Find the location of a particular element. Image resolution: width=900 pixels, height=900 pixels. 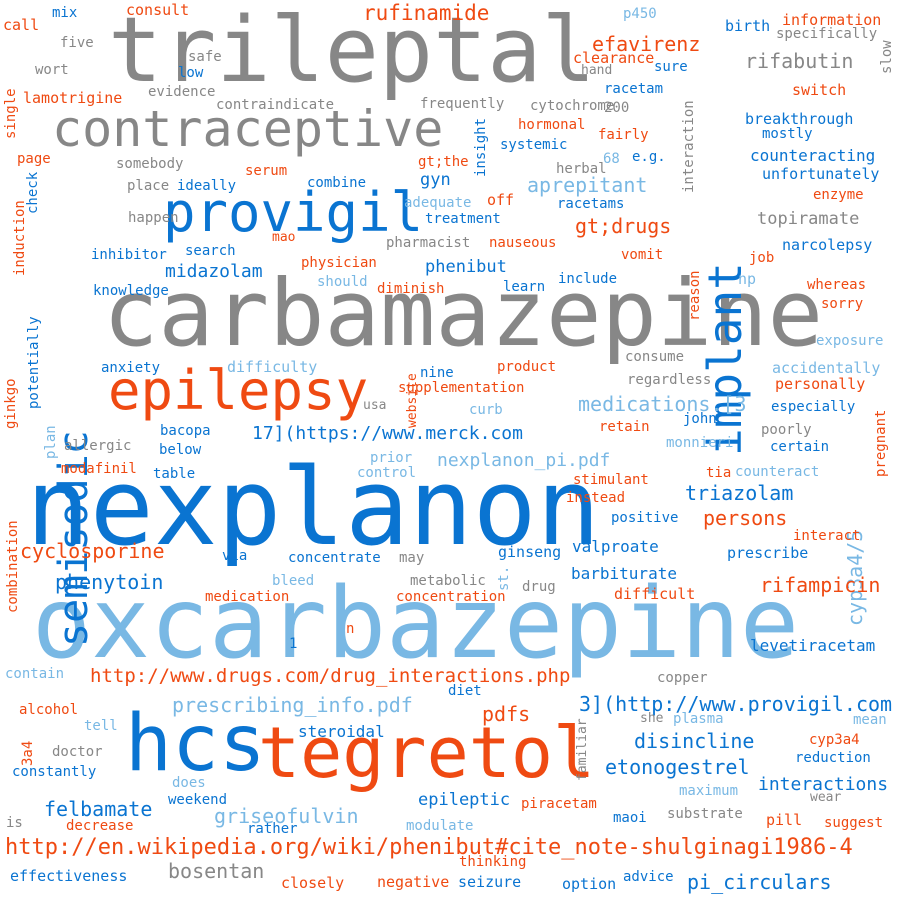

word-concentrate: concentrate is located at coordinates (334, 558).